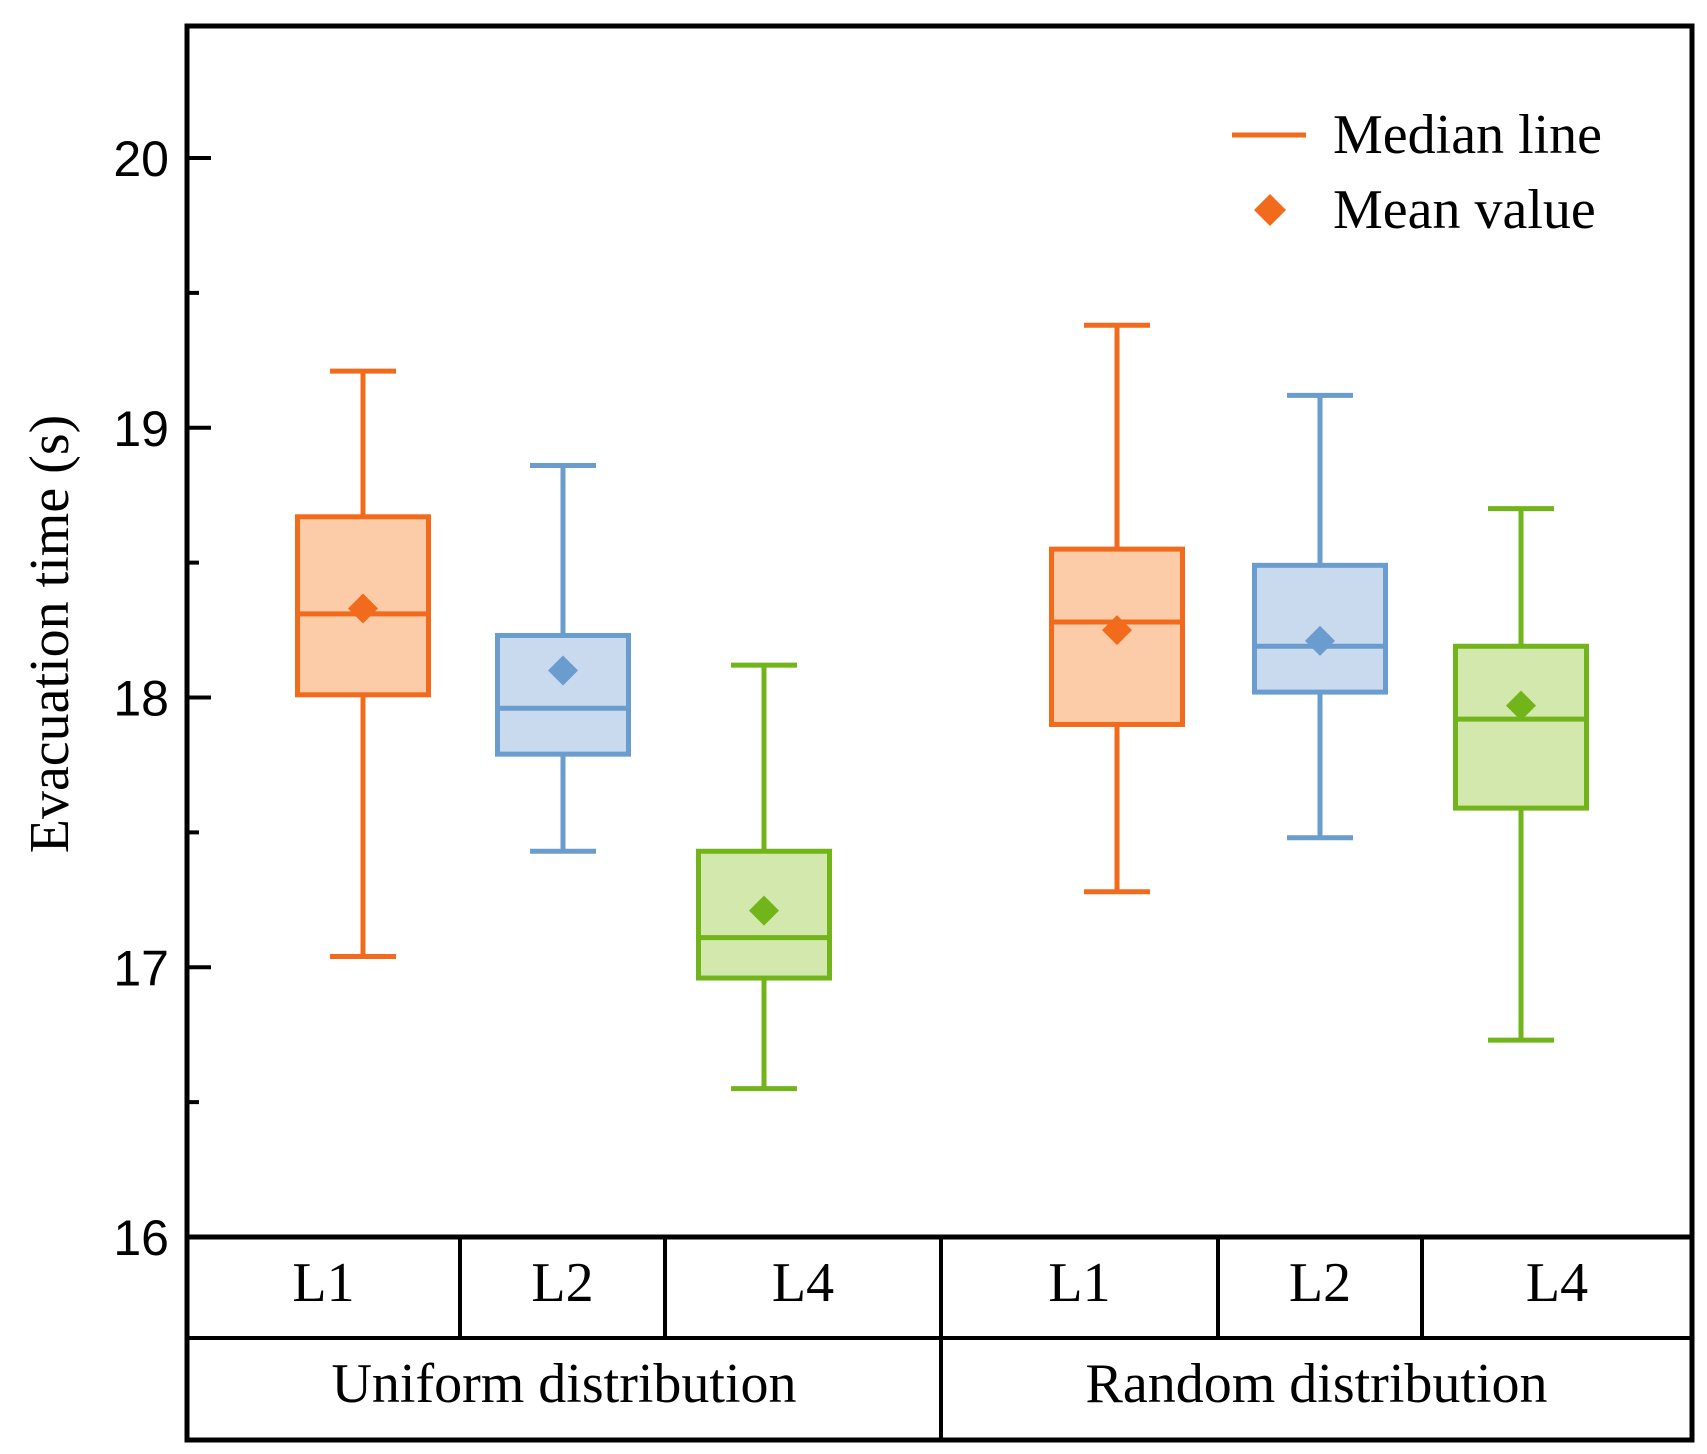 This screenshot has width=1707, height=1454. What do you see at coordinates (50, 634) in the screenshot?
I see `y-axis-title: Evacuation time (s)` at bounding box center [50, 634].